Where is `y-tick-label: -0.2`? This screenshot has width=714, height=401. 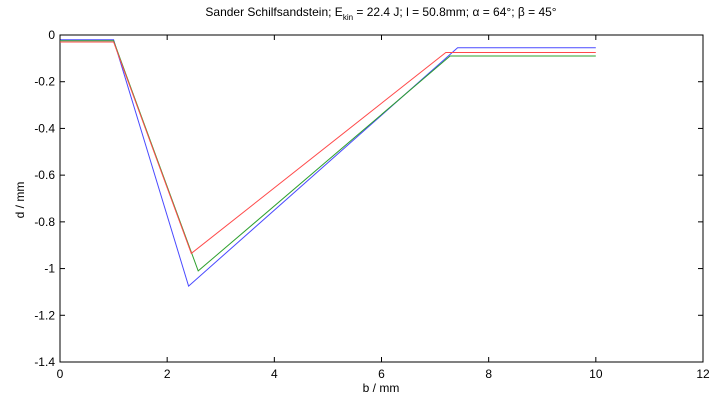 y-tick-label: -0.2 is located at coordinates (44, 82).